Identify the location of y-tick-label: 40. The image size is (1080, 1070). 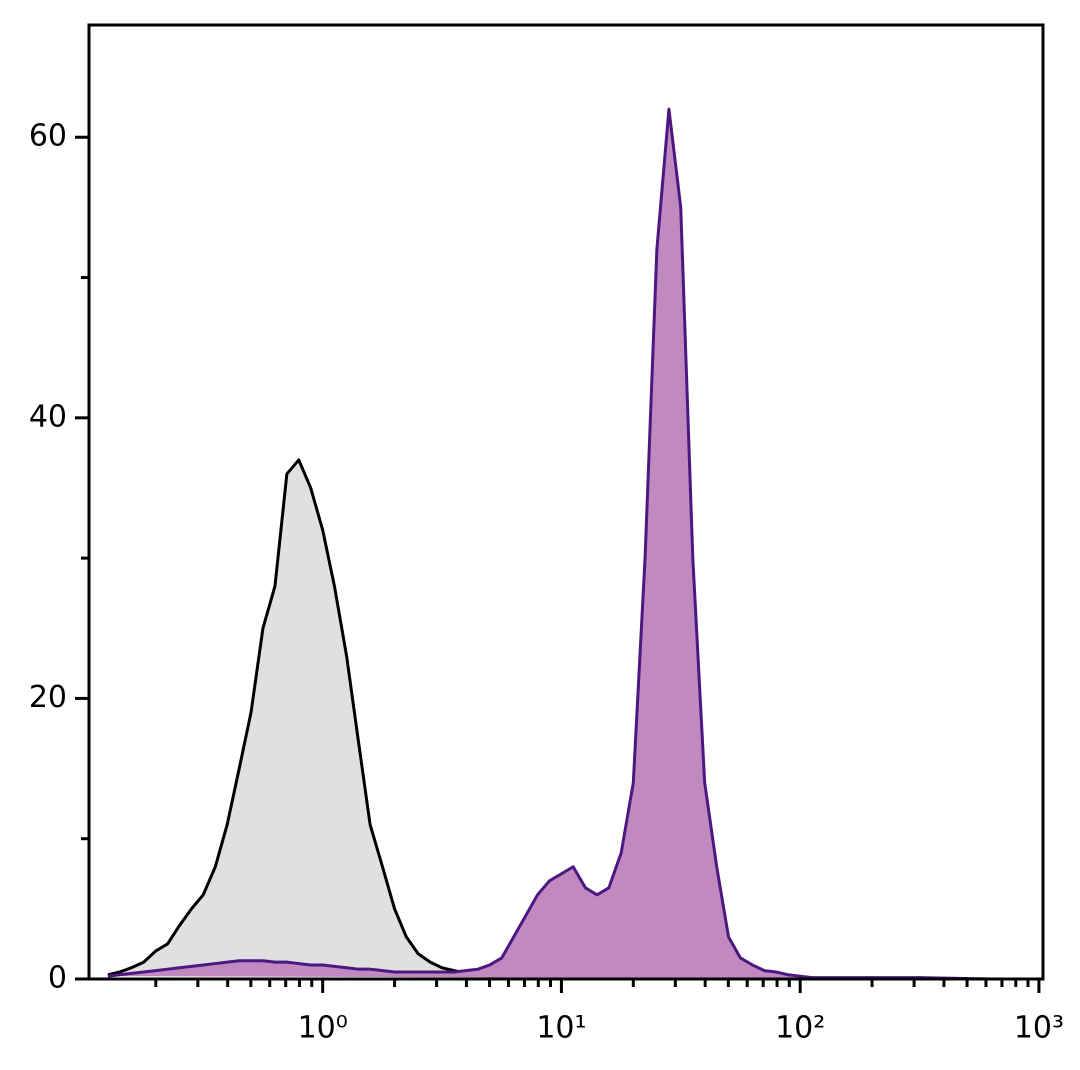
(48, 416).